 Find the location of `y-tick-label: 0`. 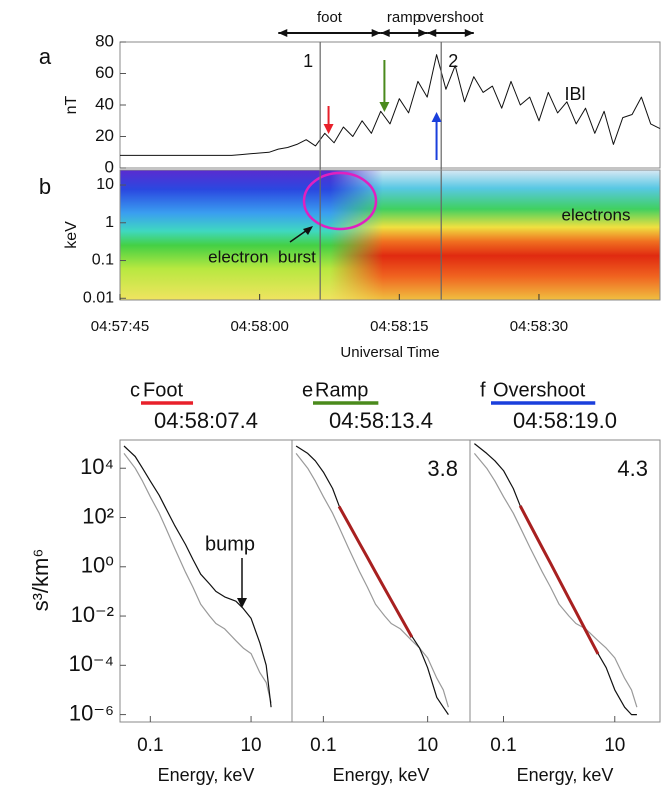

y-tick-label: 0 is located at coordinates (109, 166).